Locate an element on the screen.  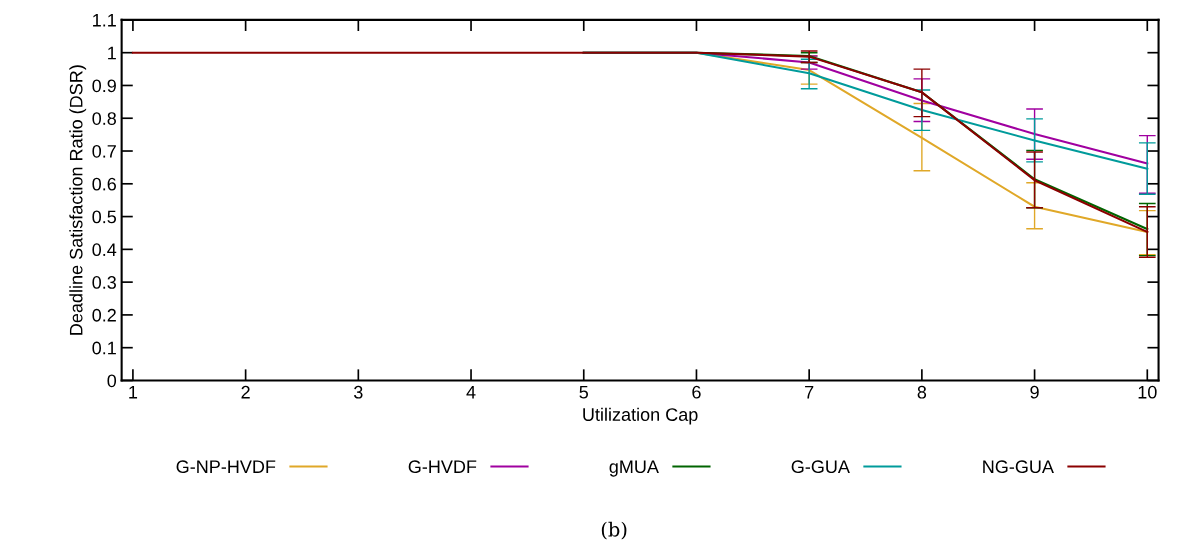
y-tick-label: 0.8 is located at coordinates (104, 118).